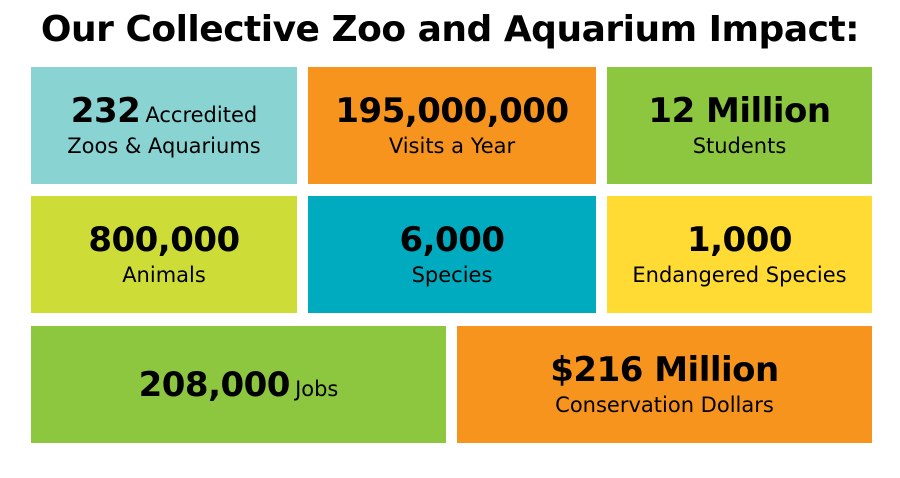 The height and width of the screenshot is (478, 900). What do you see at coordinates (317, 388) in the screenshot?
I see `stat-label-inline: Jobs` at bounding box center [317, 388].